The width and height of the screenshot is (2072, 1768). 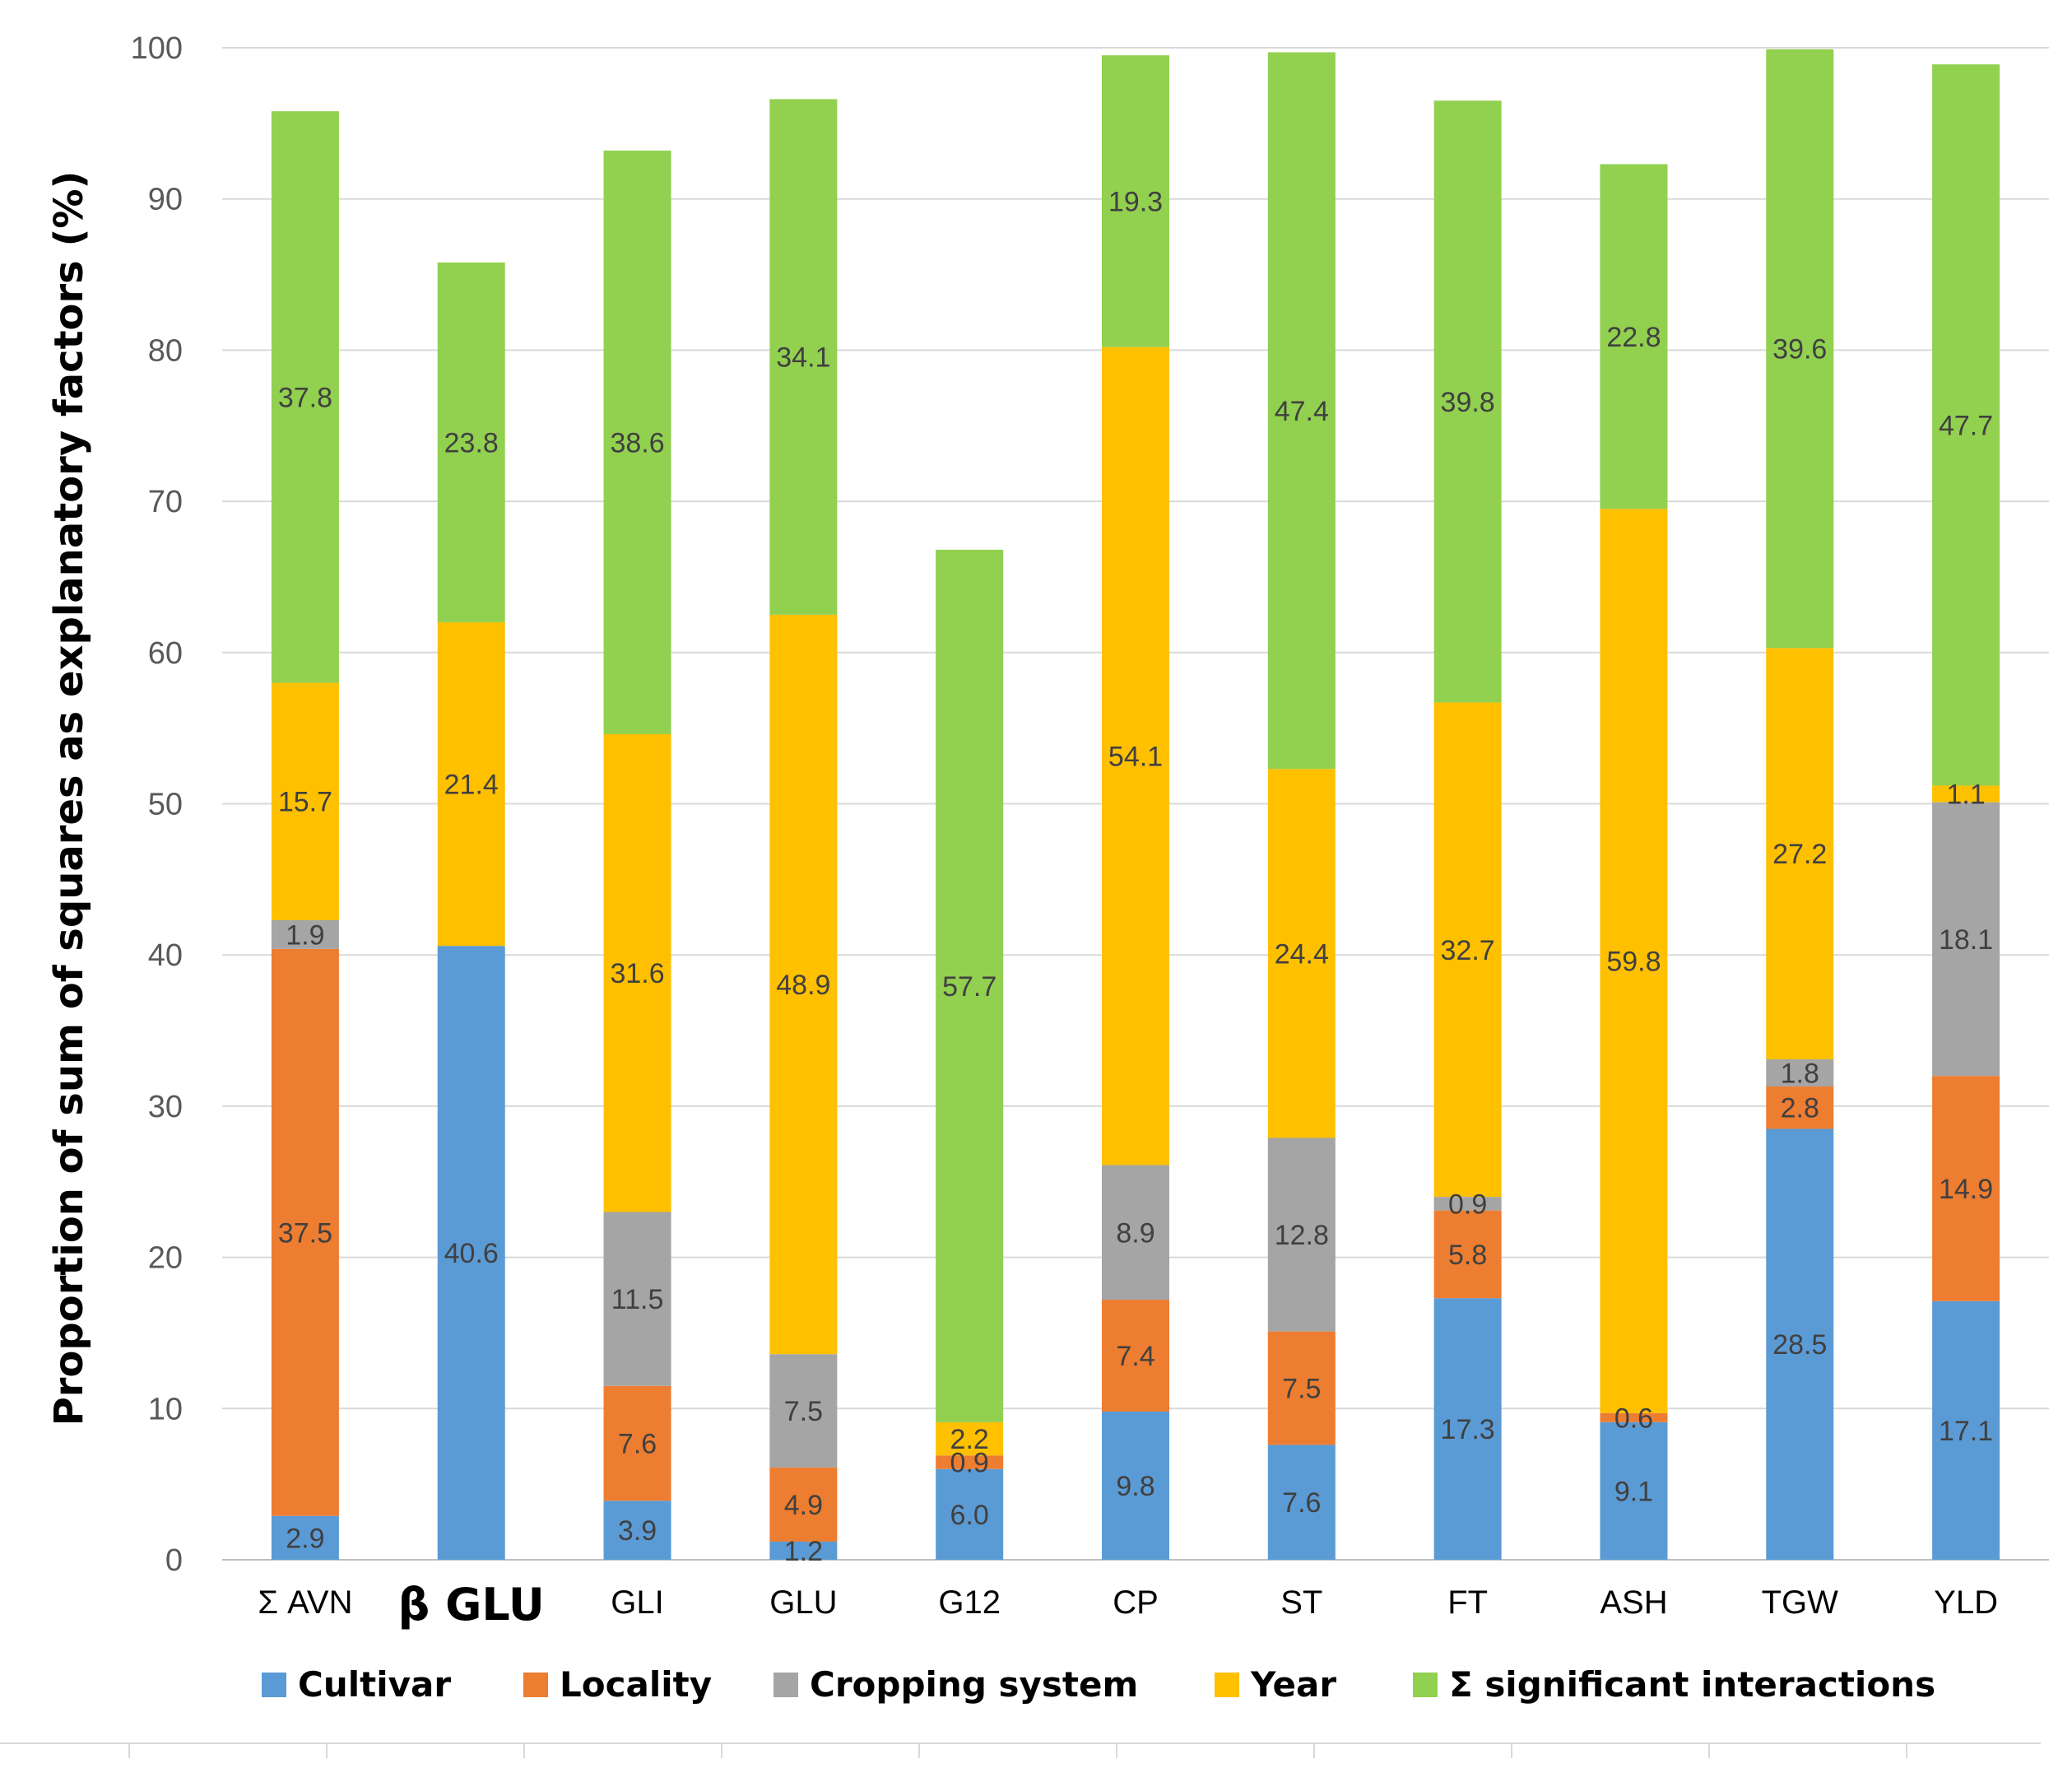 What do you see at coordinates (305, 1602) in the screenshot?
I see `x-category-label: Σ AVN` at bounding box center [305, 1602].